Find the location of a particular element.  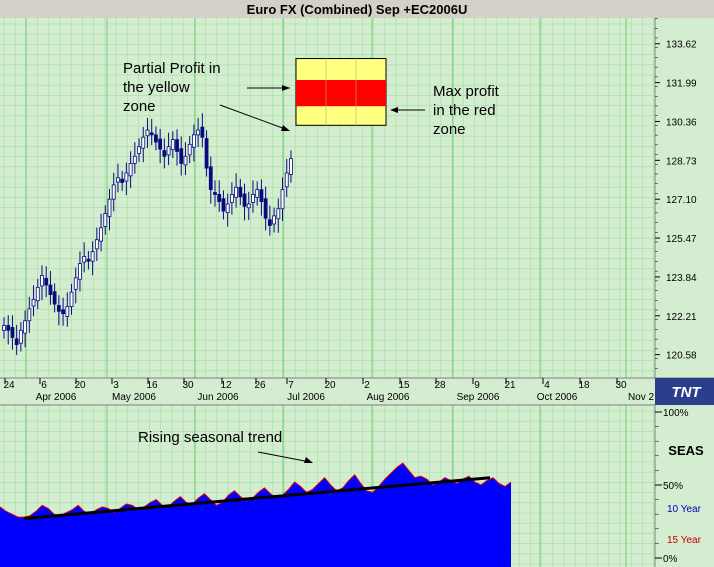

seasonal-tick-label: 0% is located at coordinates (670, 559).